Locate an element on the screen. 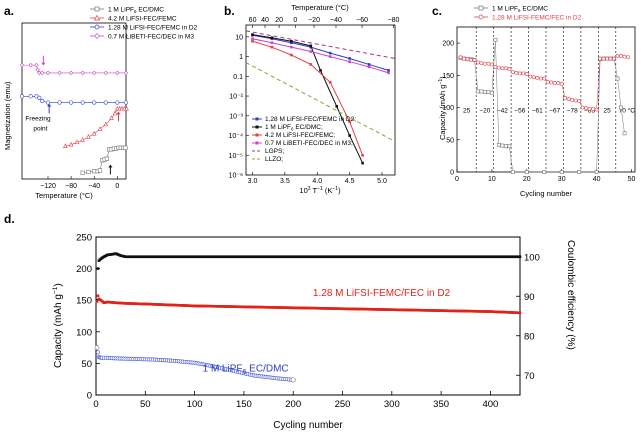 This screenshot has height=432, width=641. panel-a-ylabel: Magnetization (emu) is located at coordinates (7, 115).